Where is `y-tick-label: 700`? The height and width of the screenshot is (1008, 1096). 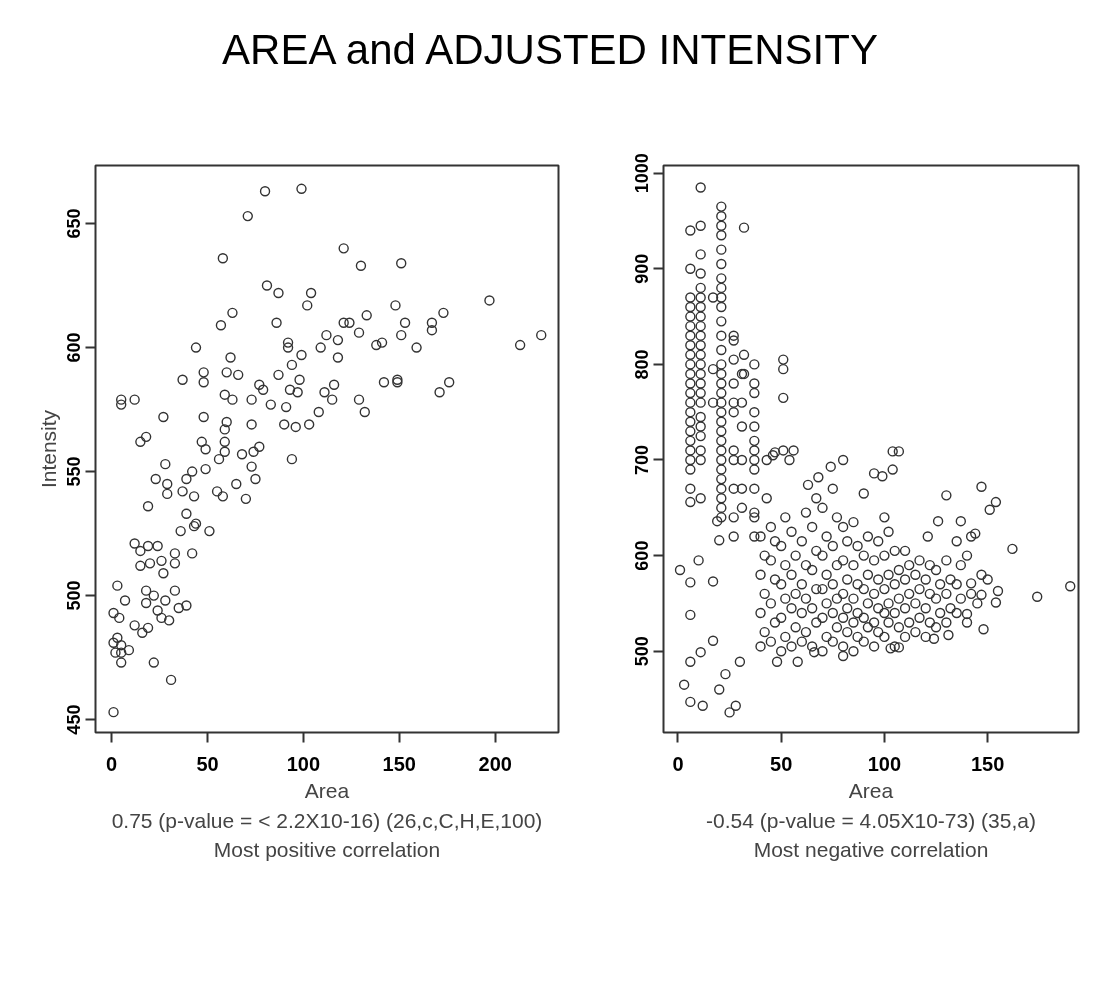 y-tick-label: 700 is located at coordinates (642, 460).